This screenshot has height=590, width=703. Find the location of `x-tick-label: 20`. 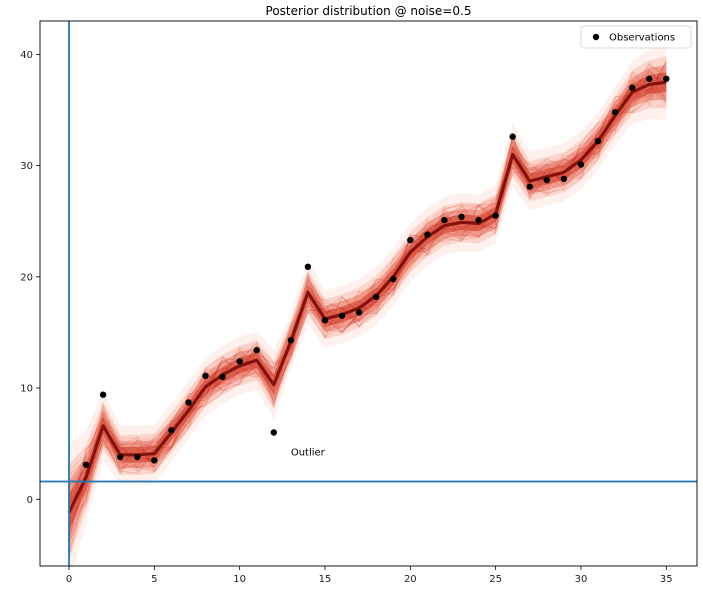

x-tick-label: 20 is located at coordinates (410, 579).